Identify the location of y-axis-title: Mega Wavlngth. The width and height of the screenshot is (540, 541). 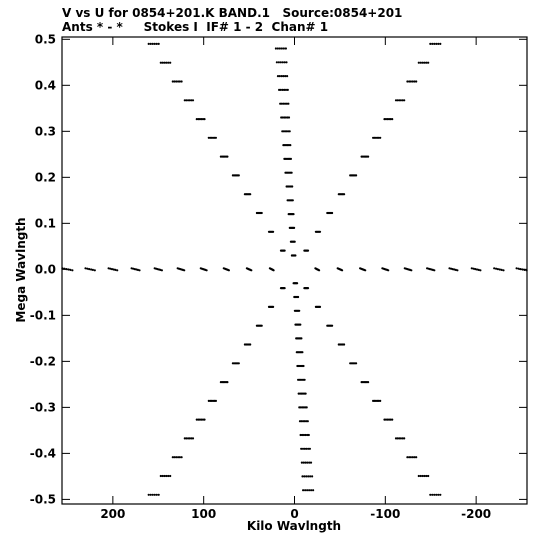
(21, 269).